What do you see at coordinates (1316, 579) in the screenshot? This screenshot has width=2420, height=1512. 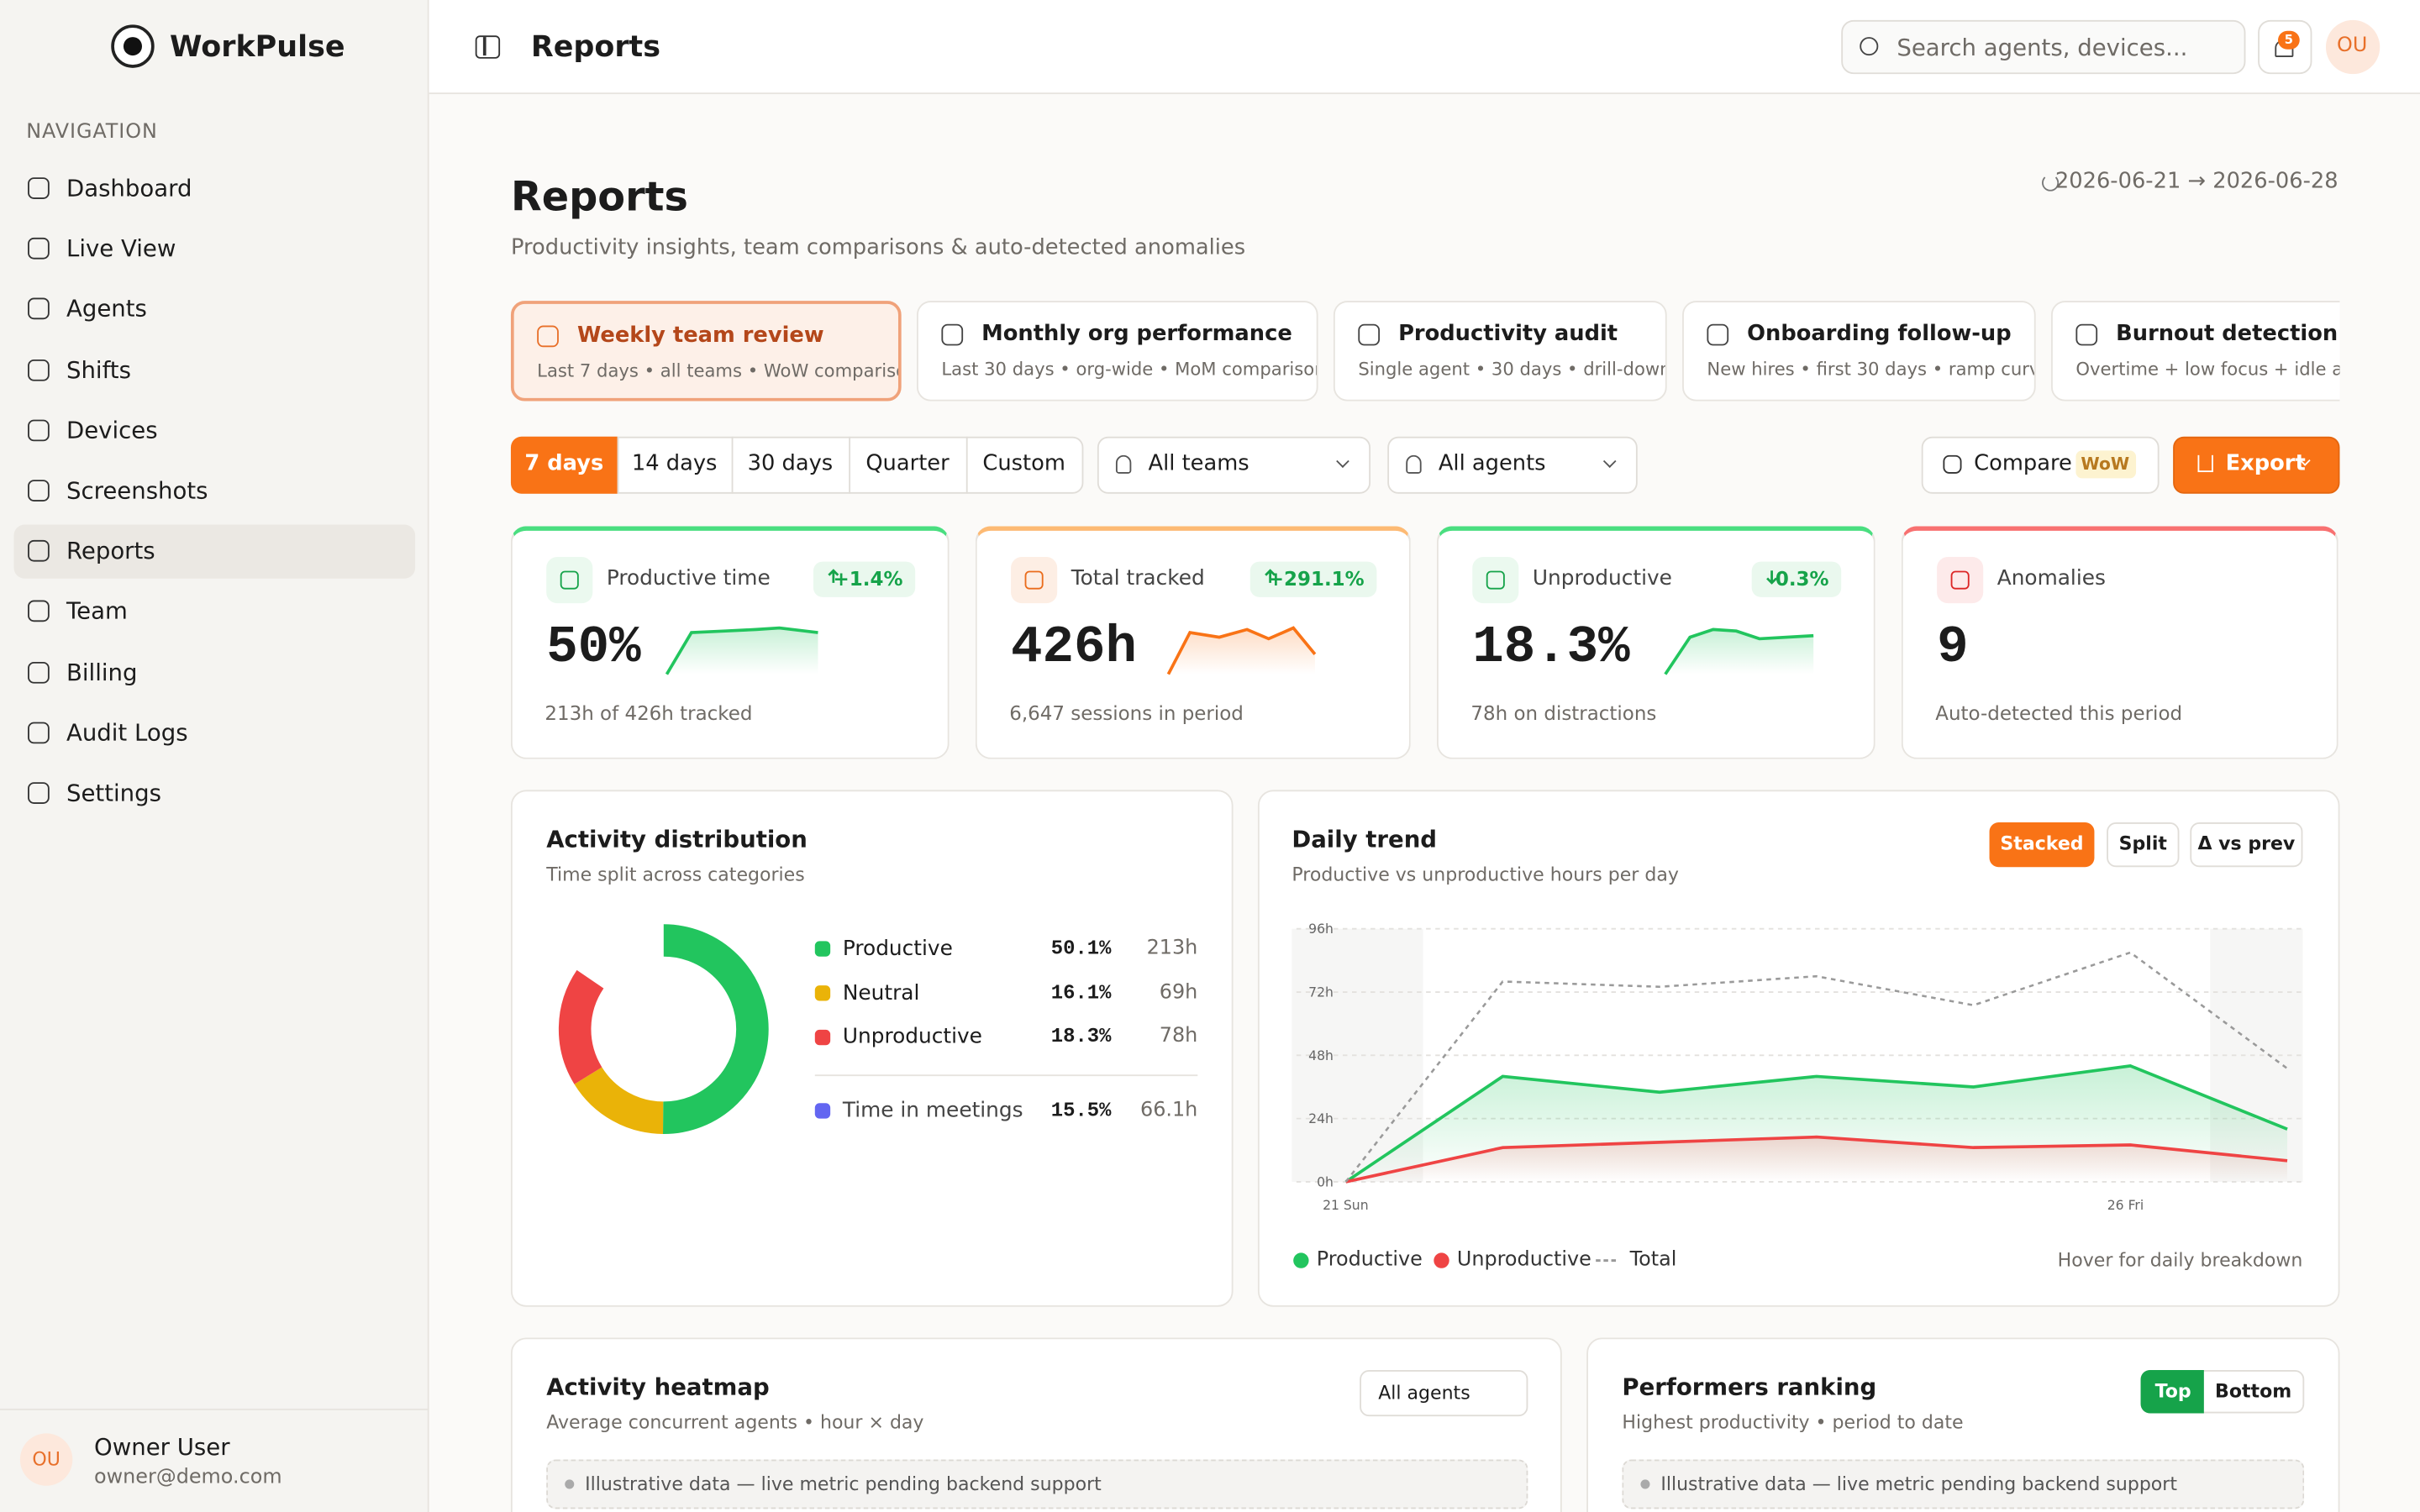 I see `kpi-delta: +291.1%` at bounding box center [1316, 579].